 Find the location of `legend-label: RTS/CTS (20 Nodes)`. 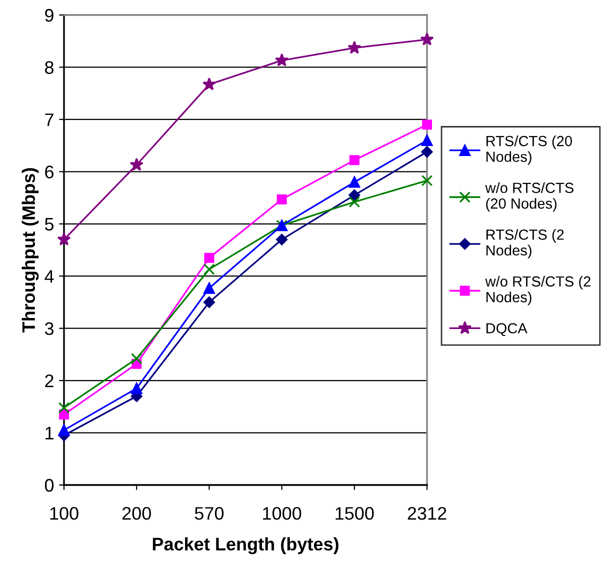

legend-label: RTS/CTS (20 Nodes) is located at coordinates (529, 150).